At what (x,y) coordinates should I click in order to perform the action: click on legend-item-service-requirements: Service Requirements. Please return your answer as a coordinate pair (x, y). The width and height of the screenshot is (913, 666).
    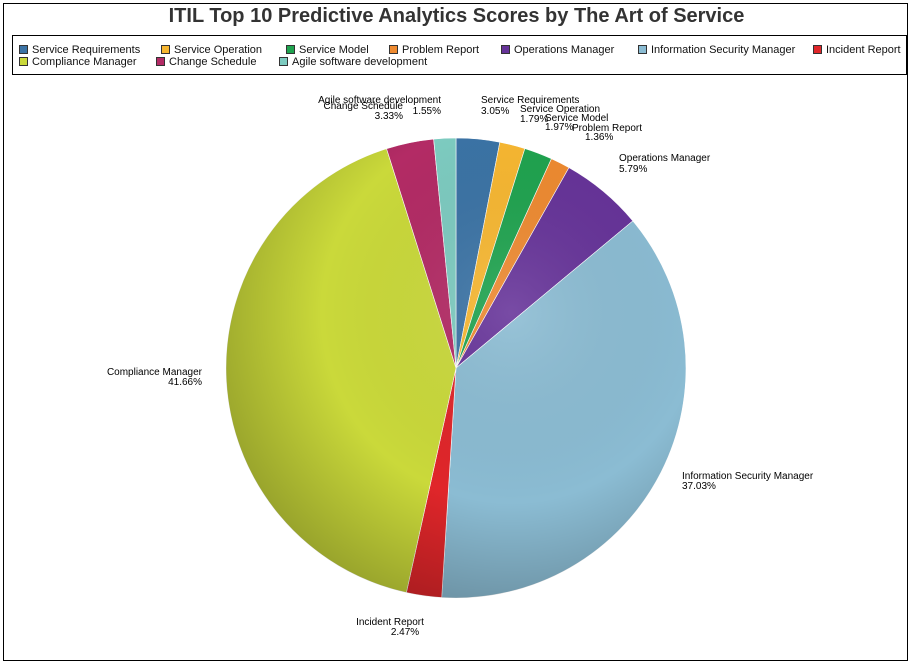
    Looking at the image, I should click on (79, 50).